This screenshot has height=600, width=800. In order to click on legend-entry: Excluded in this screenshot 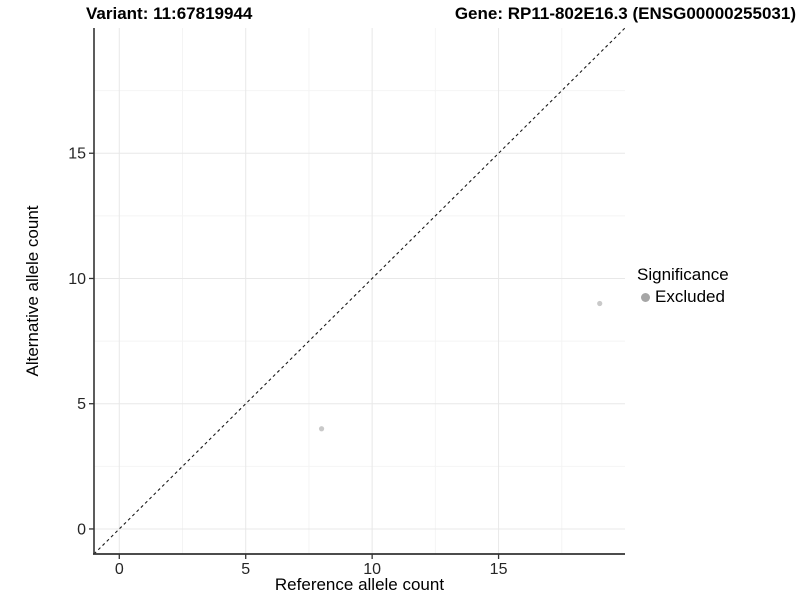, I will do `click(683, 297)`.